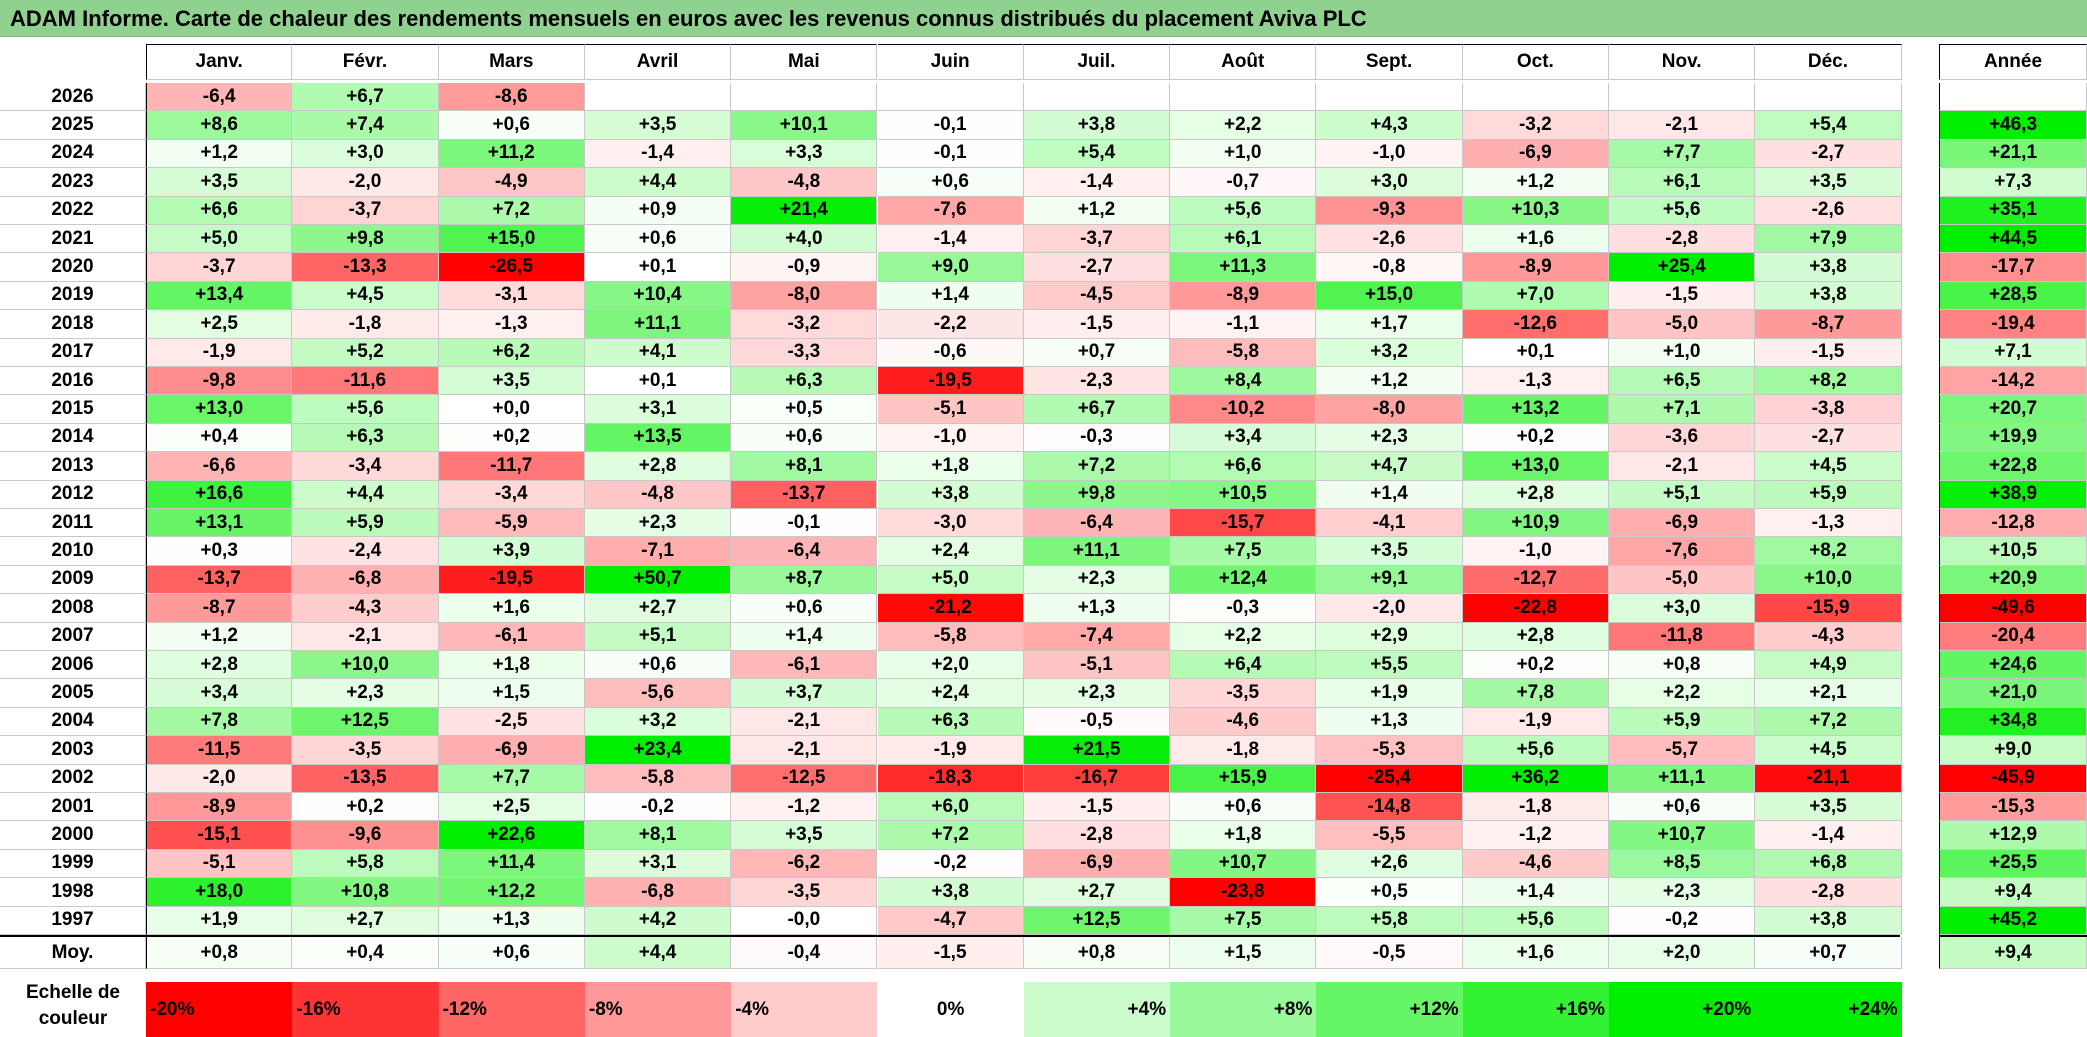 The height and width of the screenshot is (1037, 2087). What do you see at coordinates (804, 409) in the screenshot?
I see `heatmap-cell: +0,5` at bounding box center [804, 409].